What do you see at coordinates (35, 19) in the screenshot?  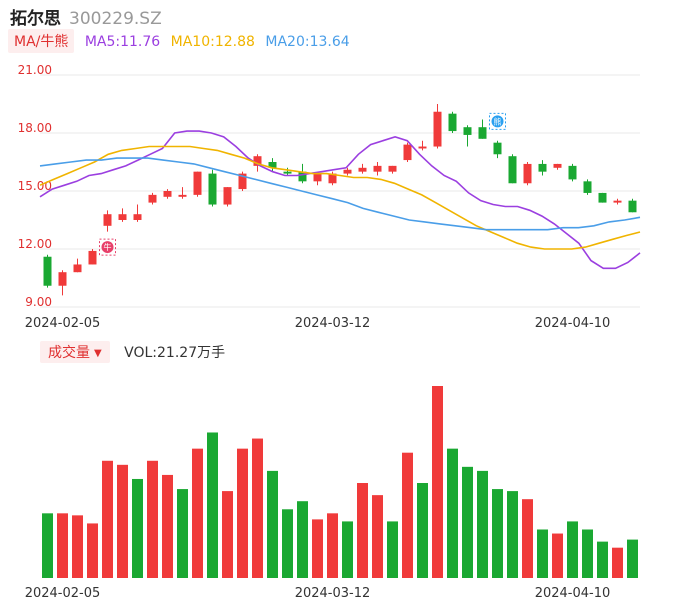 I see `stock-name: 拓尔思` at bounding box center [35, 19].